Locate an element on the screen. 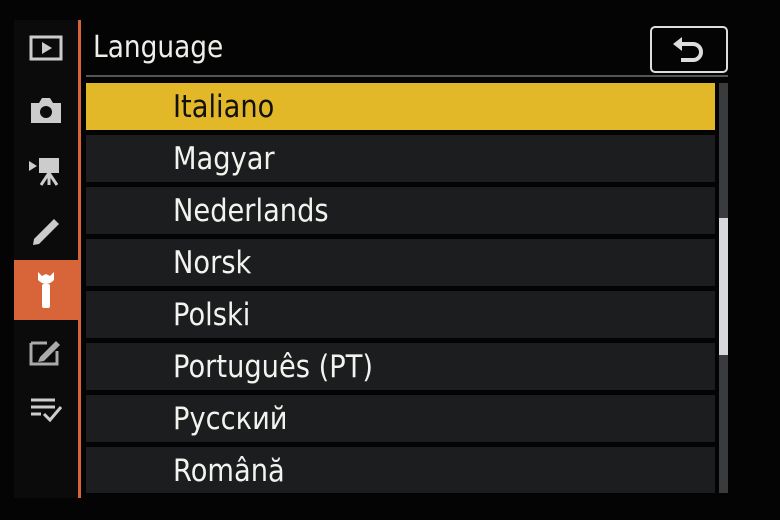  list-item-norsk: Norsk is located at coordinates (400, 262).